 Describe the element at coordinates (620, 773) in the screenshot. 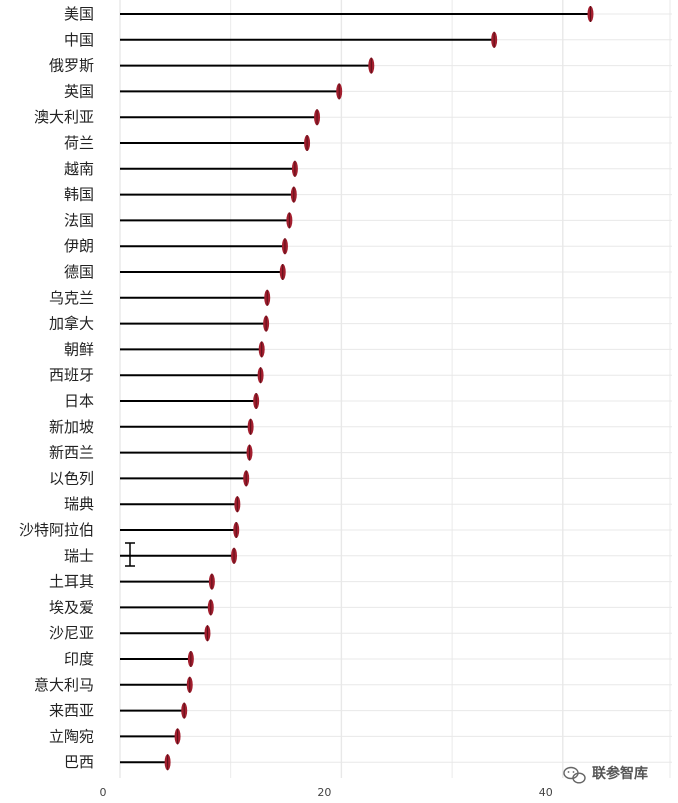

I see `watermark-text: 联参智库` at that location.